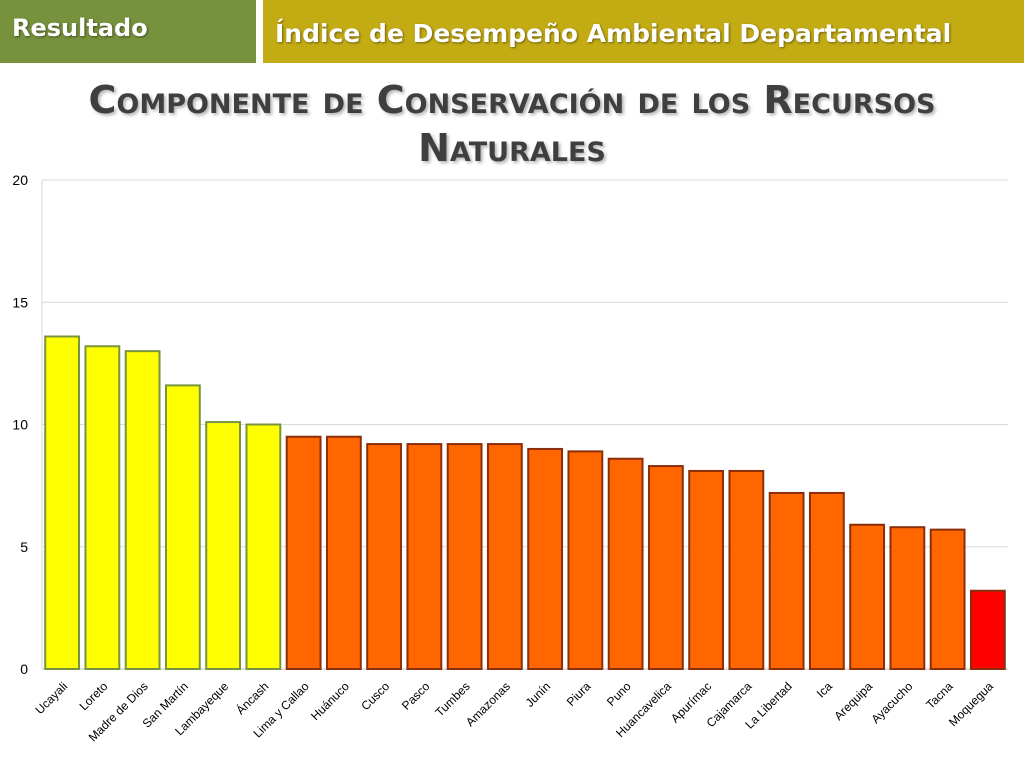 The image size is (1024, 768). Describe the element at coordinates (80, 28) in the screenshot. I see `section-label: Resultado` at that location.